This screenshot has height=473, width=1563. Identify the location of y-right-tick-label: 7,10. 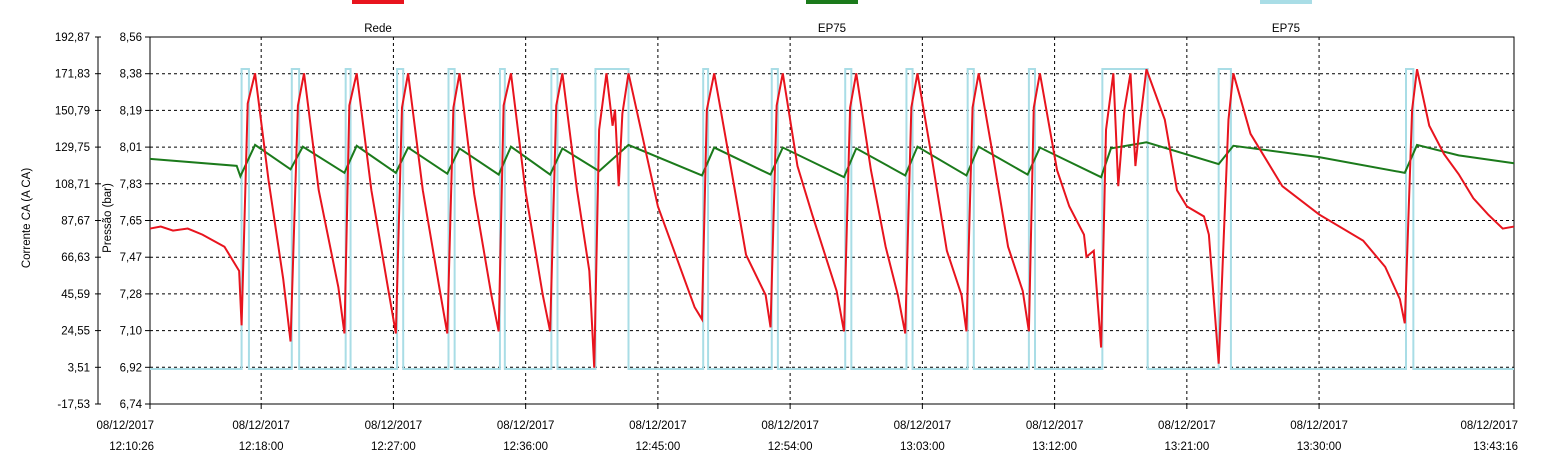
(131, 332).